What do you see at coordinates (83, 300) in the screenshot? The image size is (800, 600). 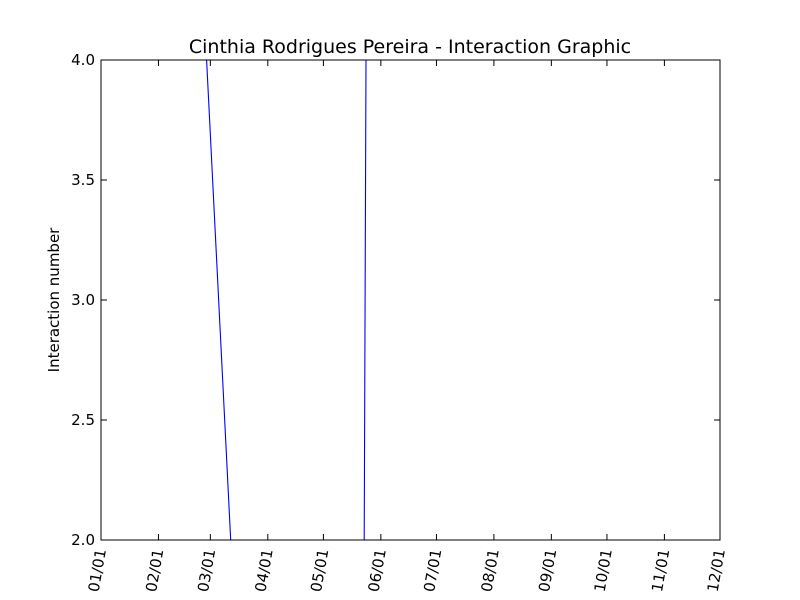 I see `y-tick-label: 3.0` at bounding box center [83, 300].